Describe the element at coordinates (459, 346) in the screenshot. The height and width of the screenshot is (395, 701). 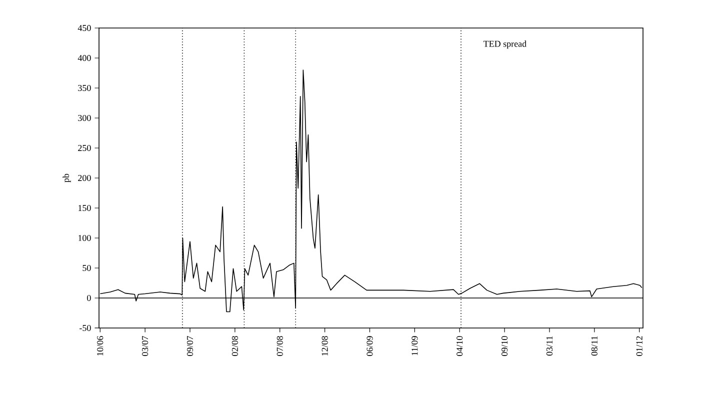
I see `x-tick-label: 04/10` at that location.